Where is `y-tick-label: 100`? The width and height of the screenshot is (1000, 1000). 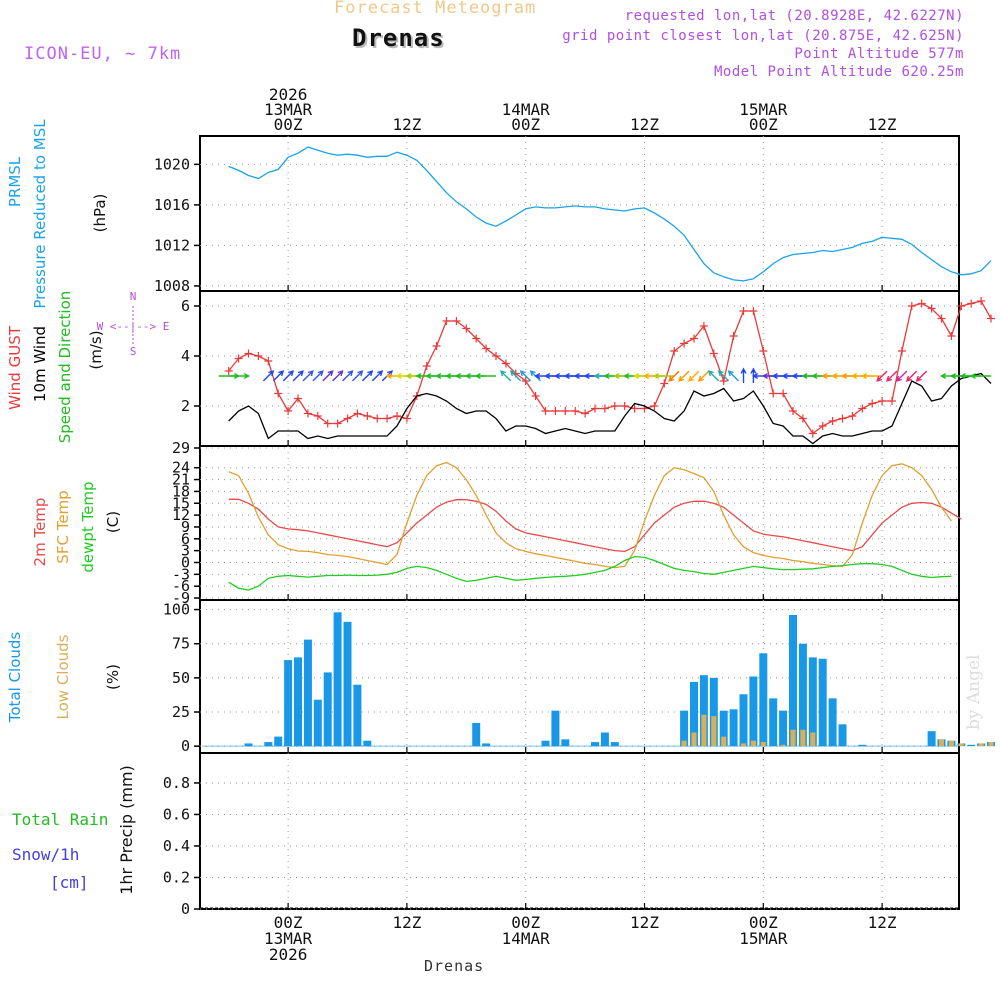
y-tick-label: 100 is located at coordinates (176, 610).